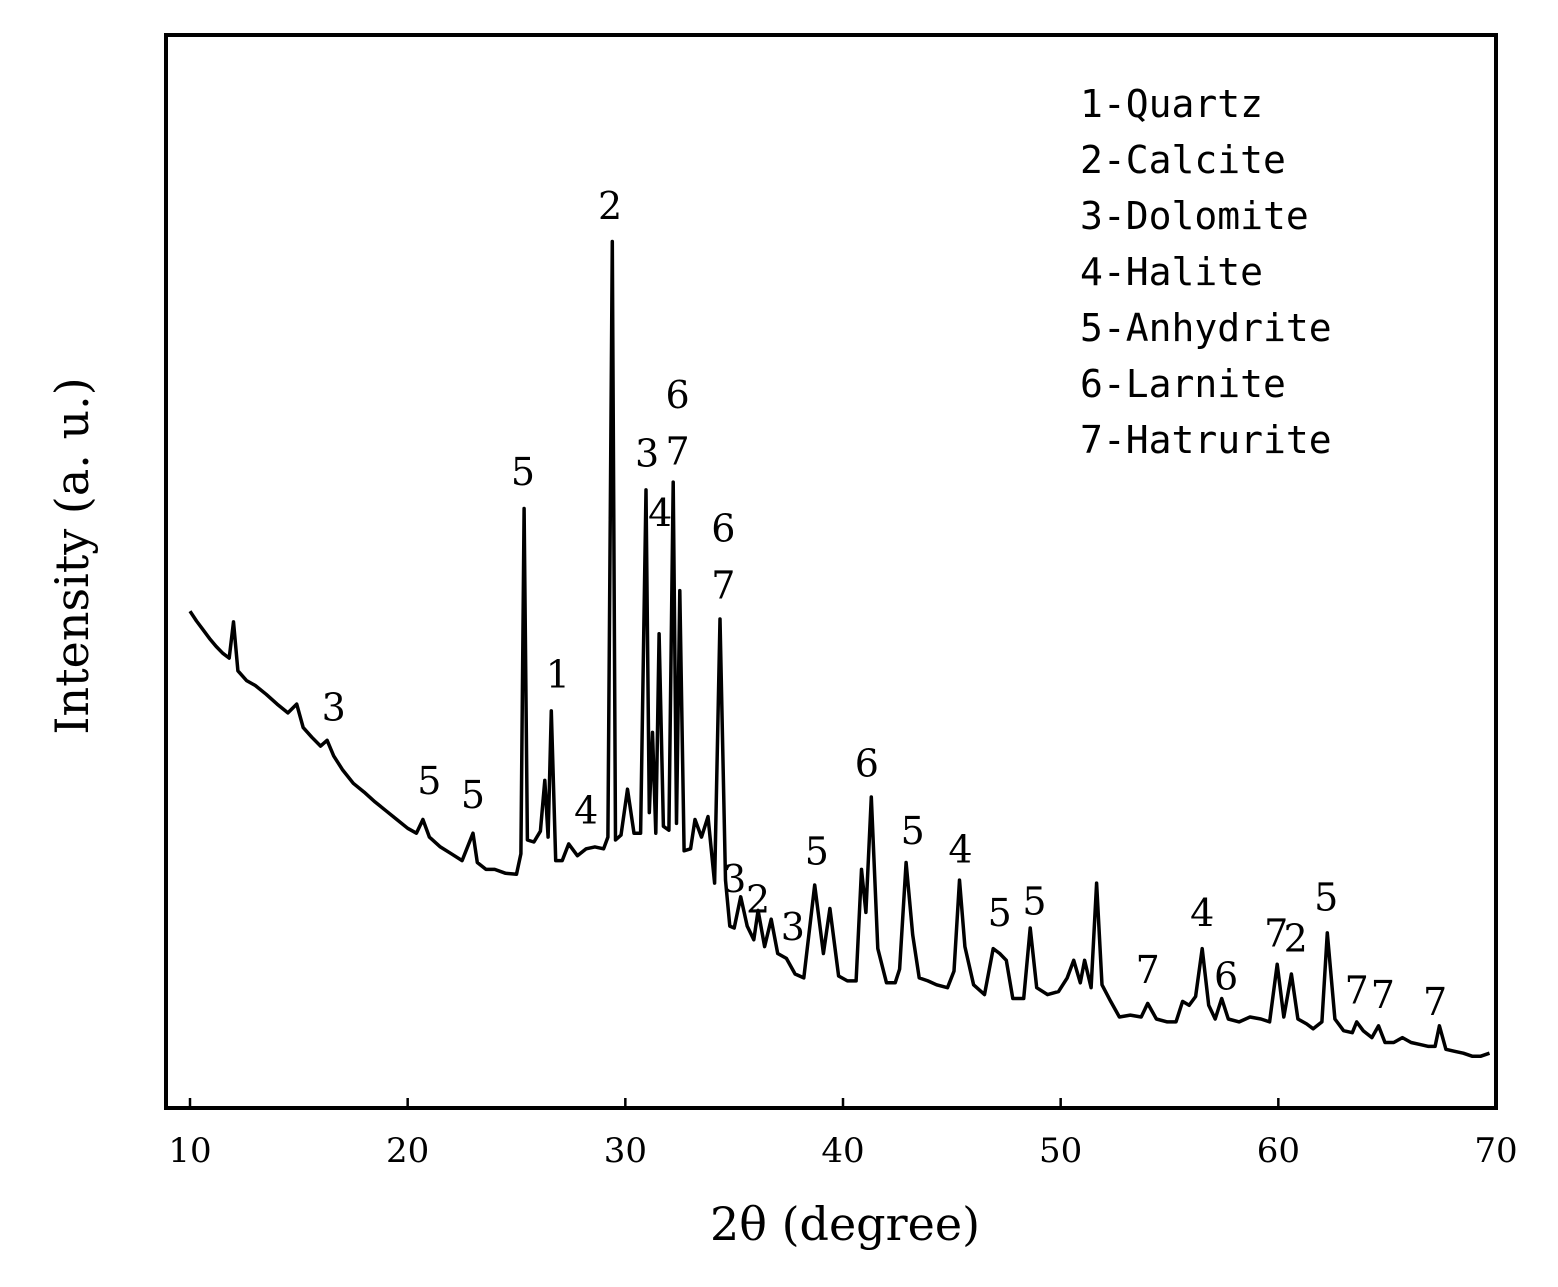  I want to click on x-tick-label: 60, so click(1278, 1151).